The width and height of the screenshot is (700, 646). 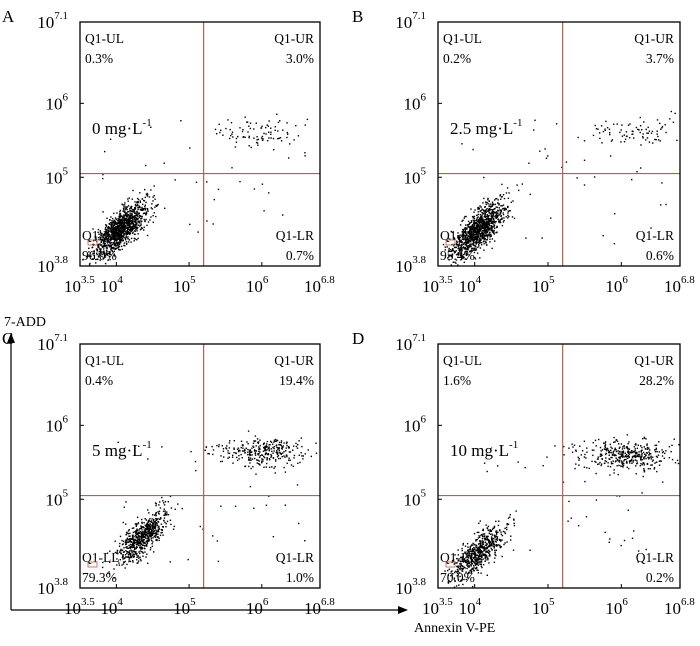 What do you see at coordinates (184, 285) in the screenshot?
I see `x-tick-label: 10⁵` at bounding box center [184, 285].